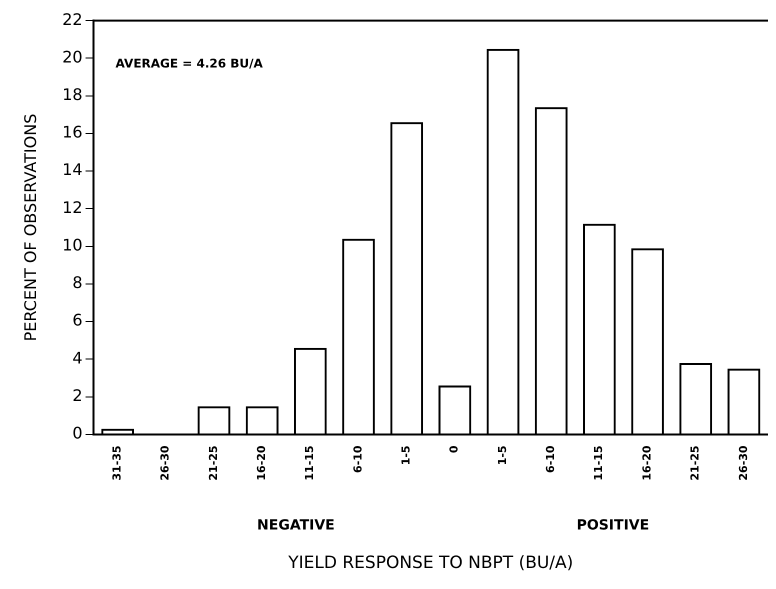 The width and height of the screenshot is (776, 589). Describe the element at coordinates (72, 244) in the screenshot. I see `y-tick-label: 10` at that location.